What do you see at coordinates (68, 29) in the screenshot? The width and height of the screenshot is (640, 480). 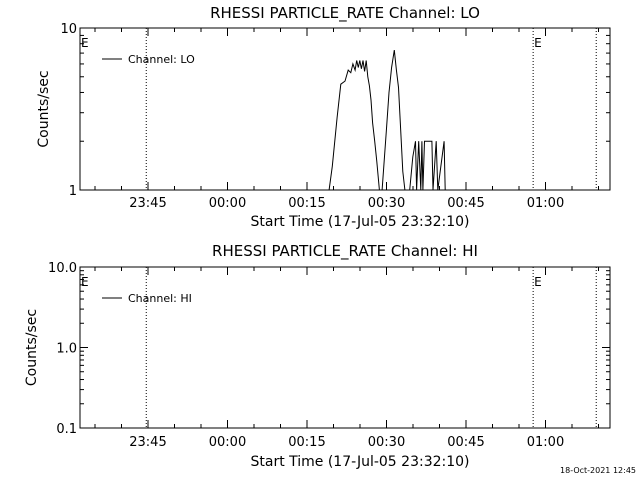 I see `y-tick-label: 10` at bounding box center [68, 29].